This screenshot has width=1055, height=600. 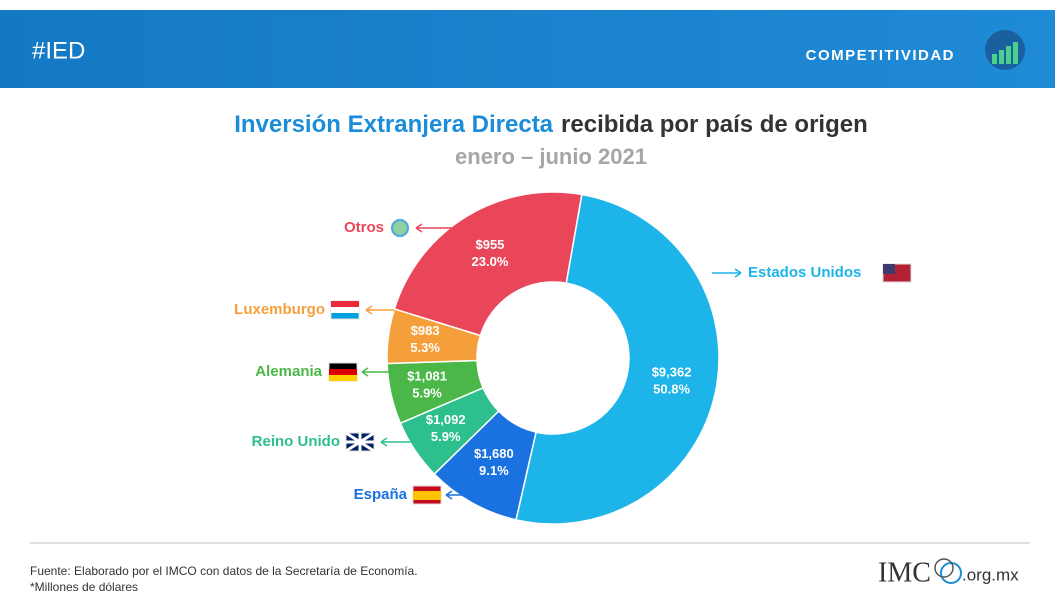 What do you see at coordinates (427, 375) in the screenshot?
I see `amount-label: $1,081` at bounding box center [427, 375].